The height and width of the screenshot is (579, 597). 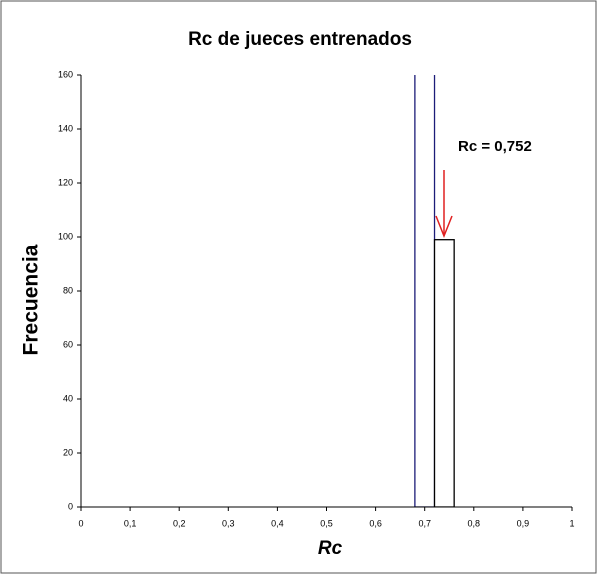 What do you see at coordinates (179, 523) in the screenshot?
I see `x-tick-label: 0,2` at bounding box center [179, 523].